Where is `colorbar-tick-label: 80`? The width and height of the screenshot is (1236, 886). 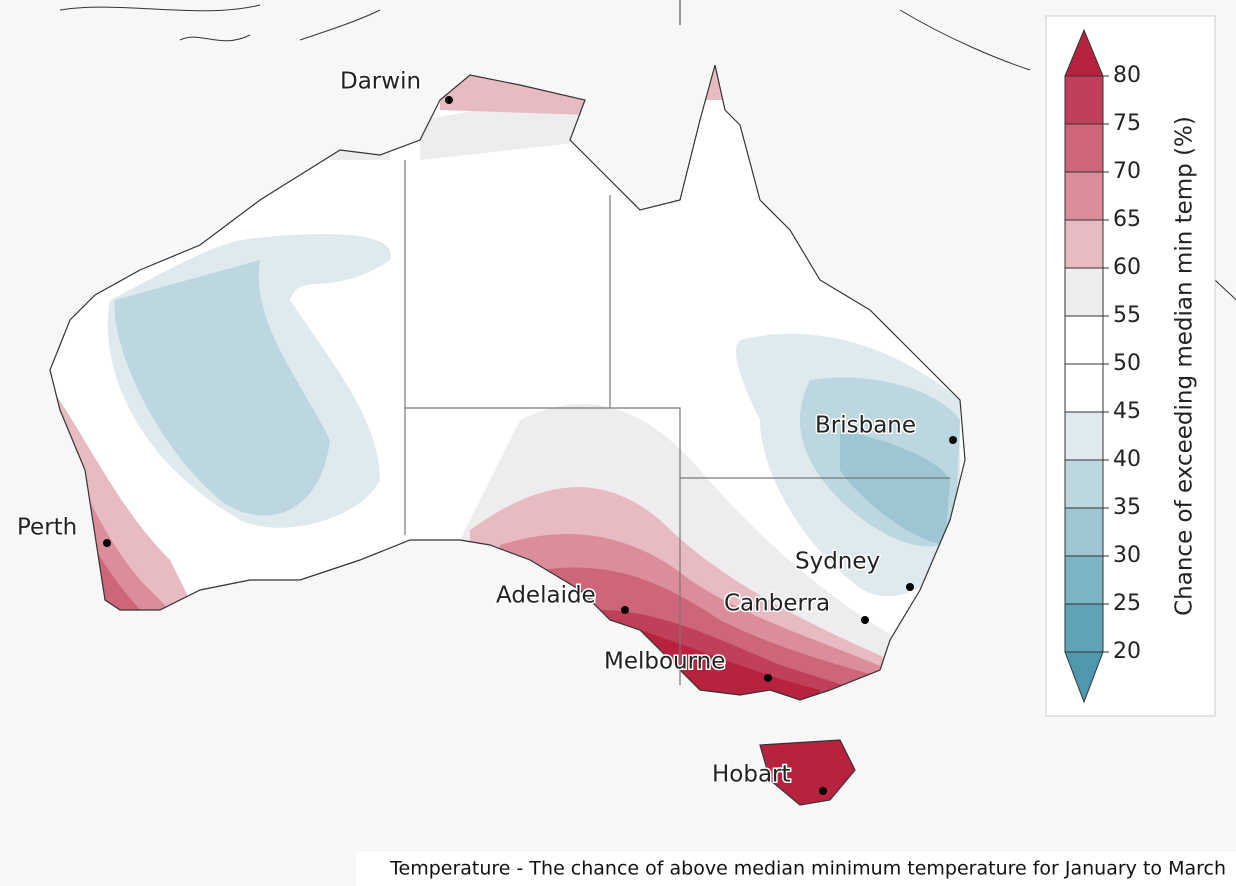 colorbar-tick-label: 80 is located at coordinates (1127, 75).